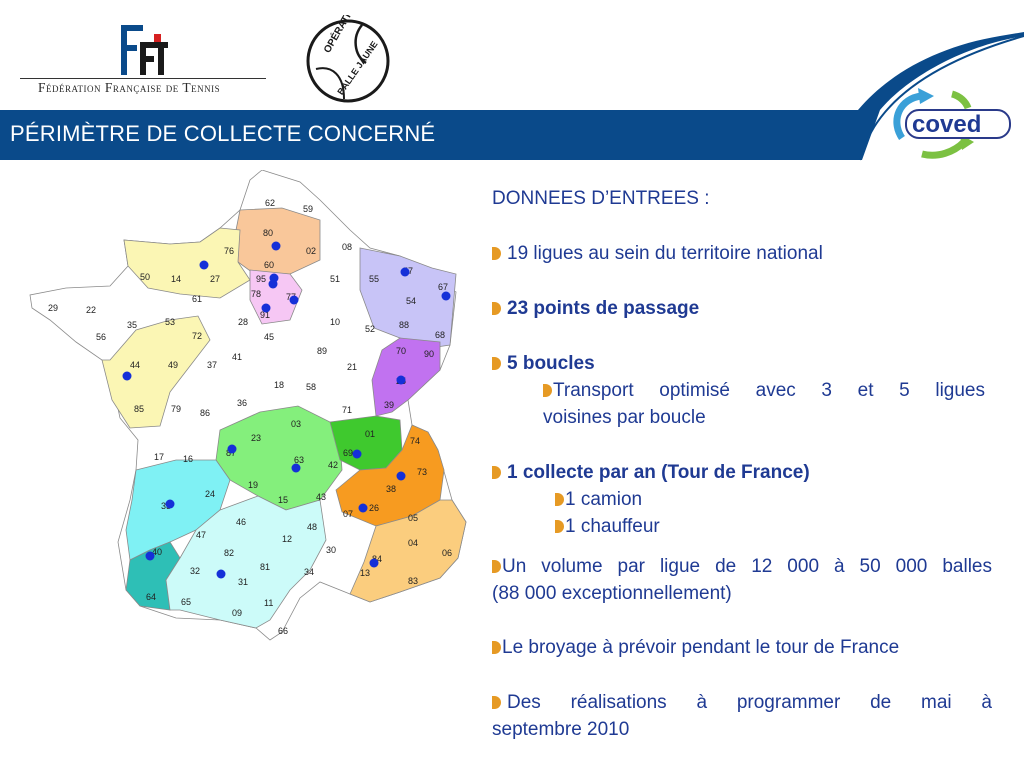 The height and width of the screenshot is (768, 1024). What do you see at coordinates (299, 460) in the screenshot?
I see `svg-text: 63` at bounding box center [299, 460].